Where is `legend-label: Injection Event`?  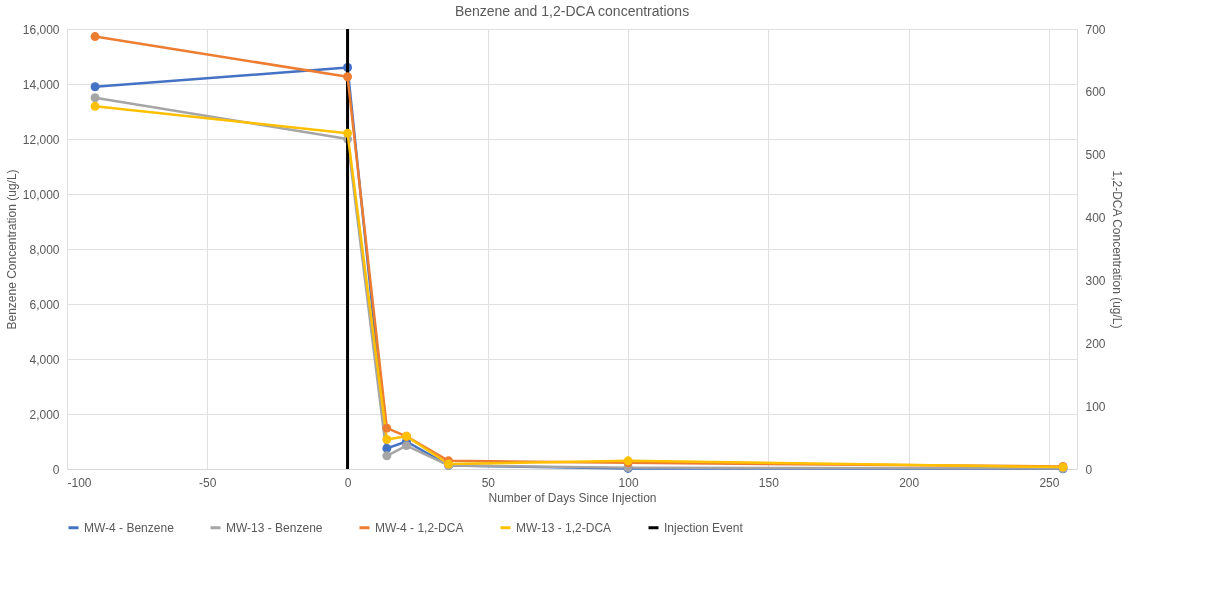 legend-label: Injection Event is located at coordinates (704, 527).